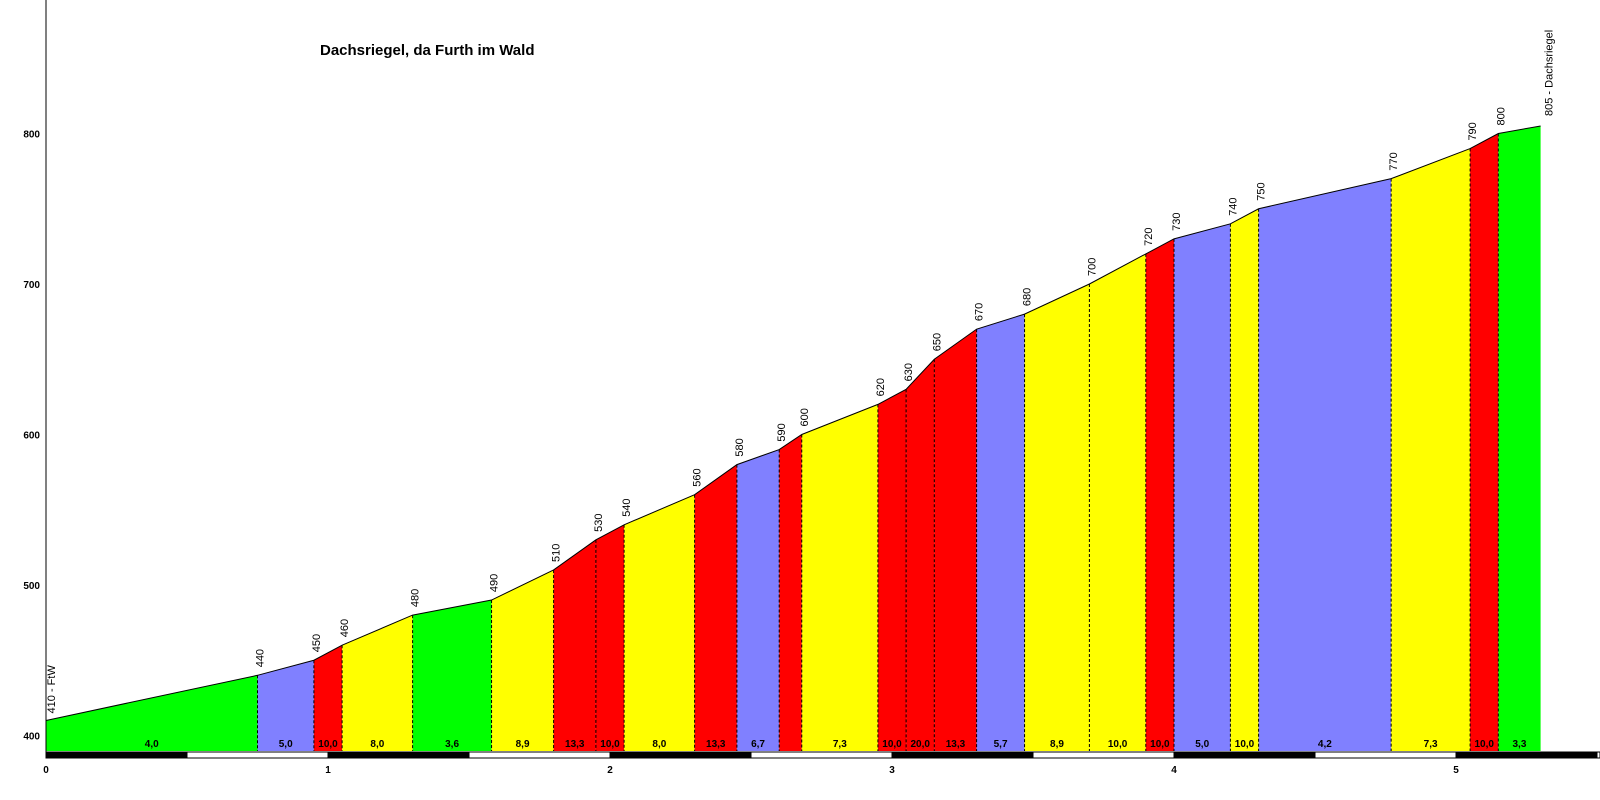  I want to click on start-label: 410 - FtW, so click(52, 689).